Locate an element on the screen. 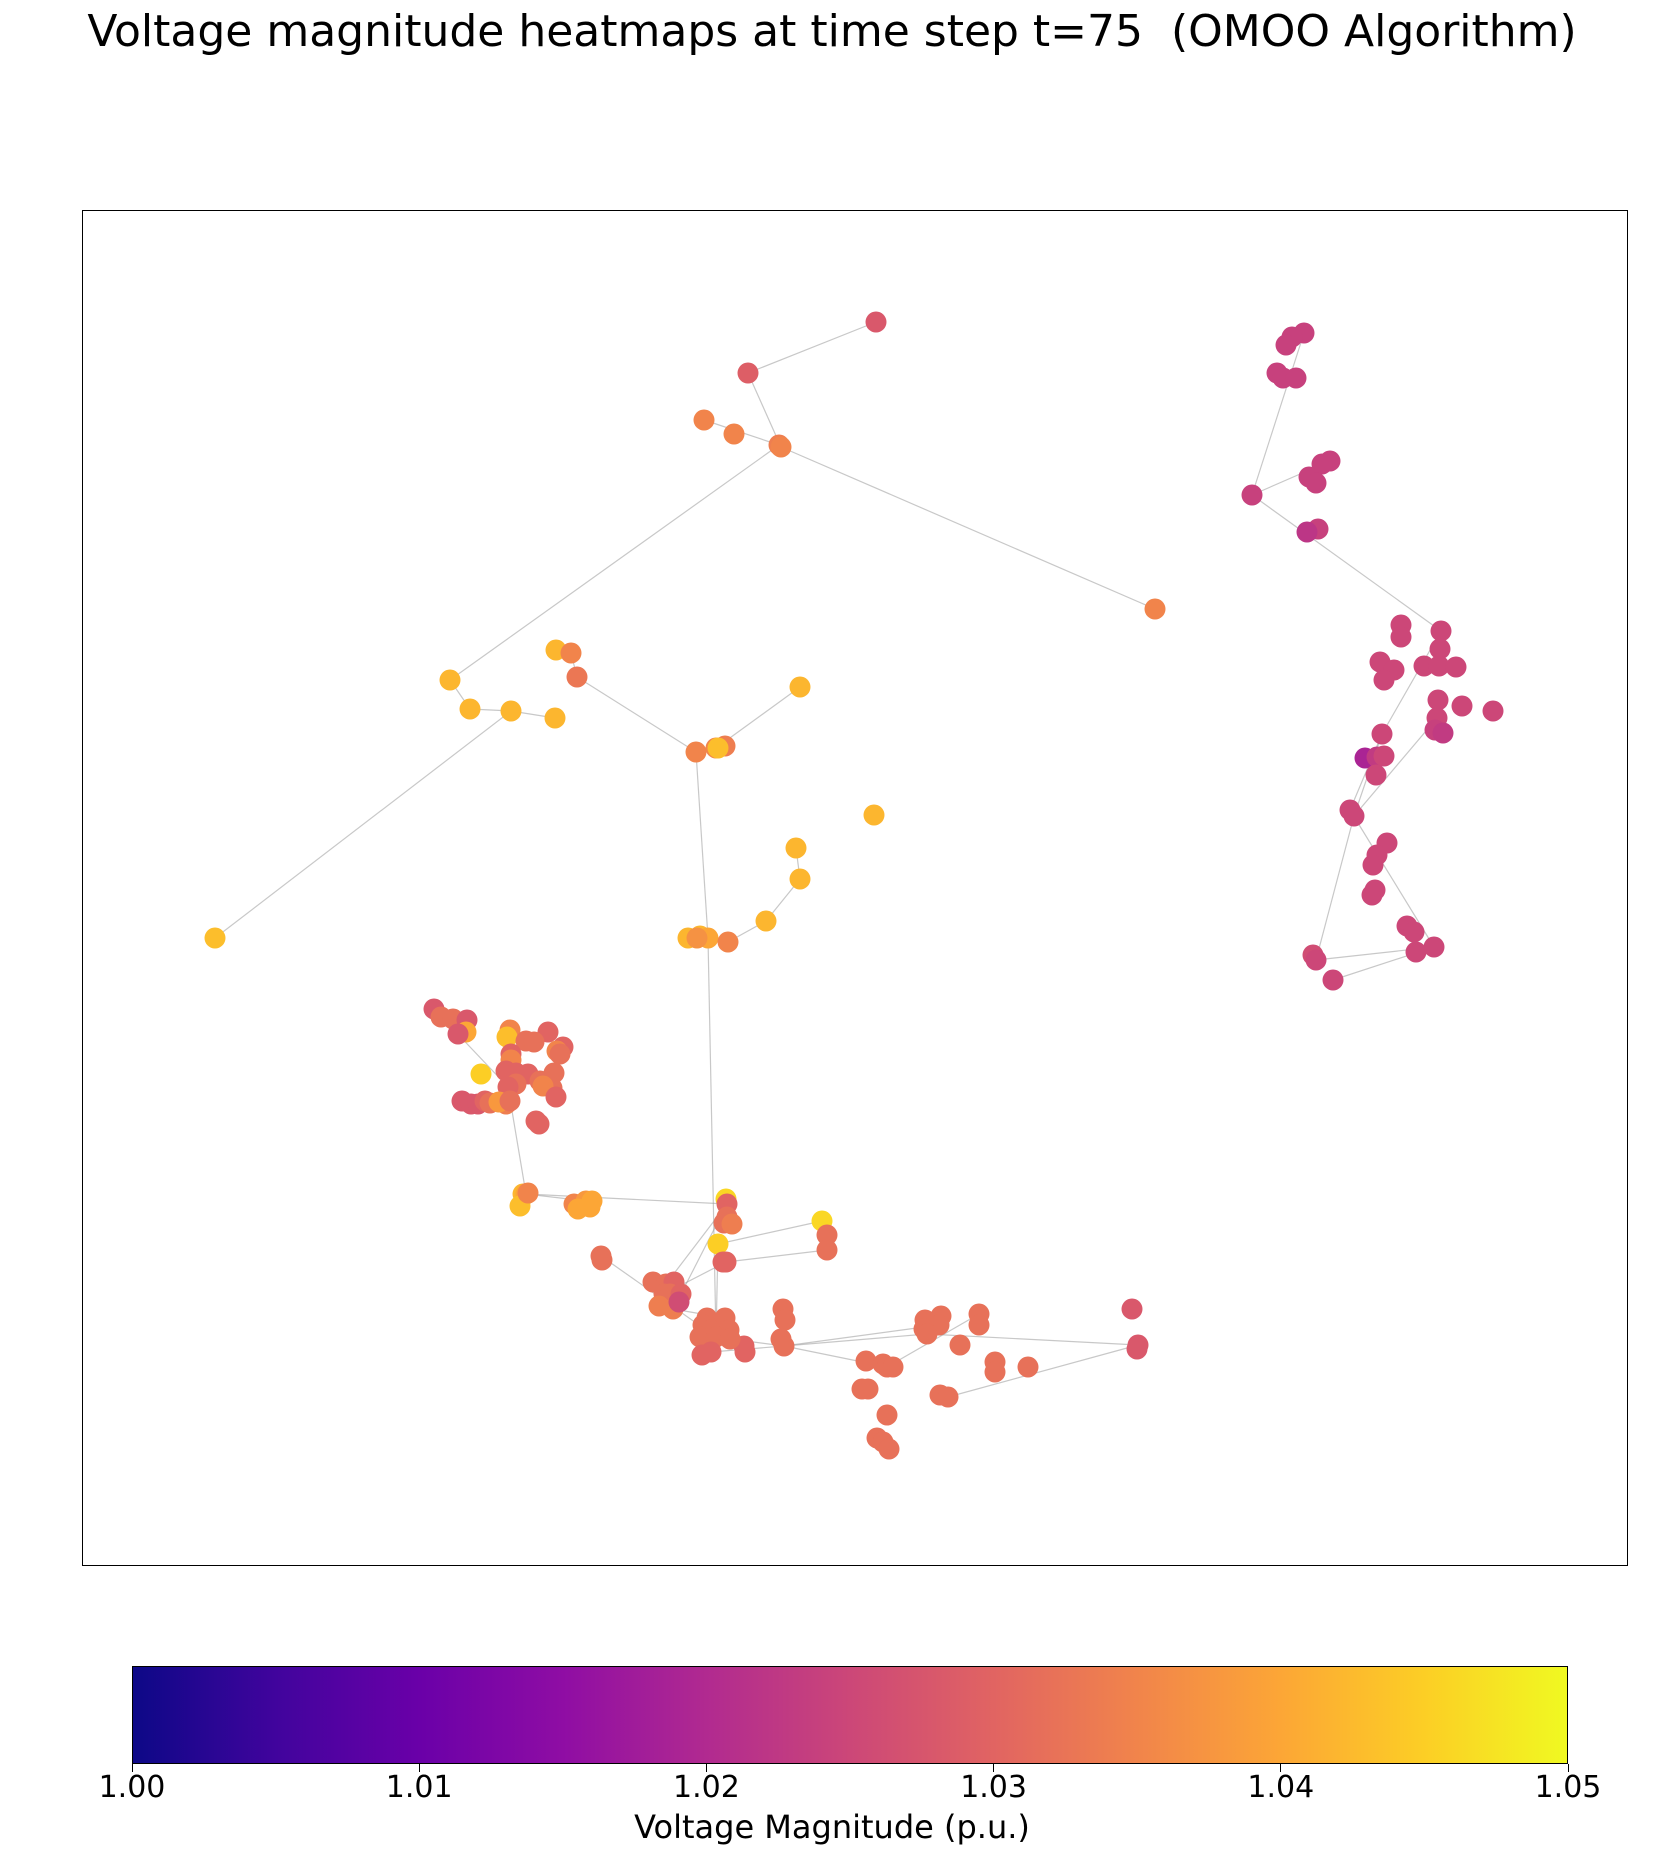 The image size is (1664, 1860). colorbar-tick-label: 1.04 is located at coordinates (1281, 1787).